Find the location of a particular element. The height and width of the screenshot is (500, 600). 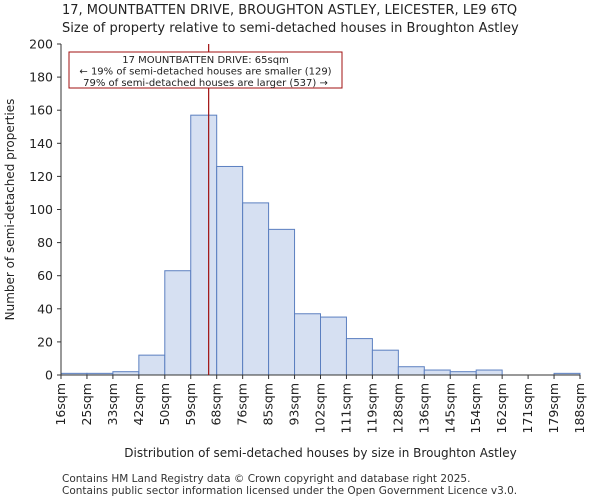

x-tick-label: 128sqm is located at coordinates (397, 408).